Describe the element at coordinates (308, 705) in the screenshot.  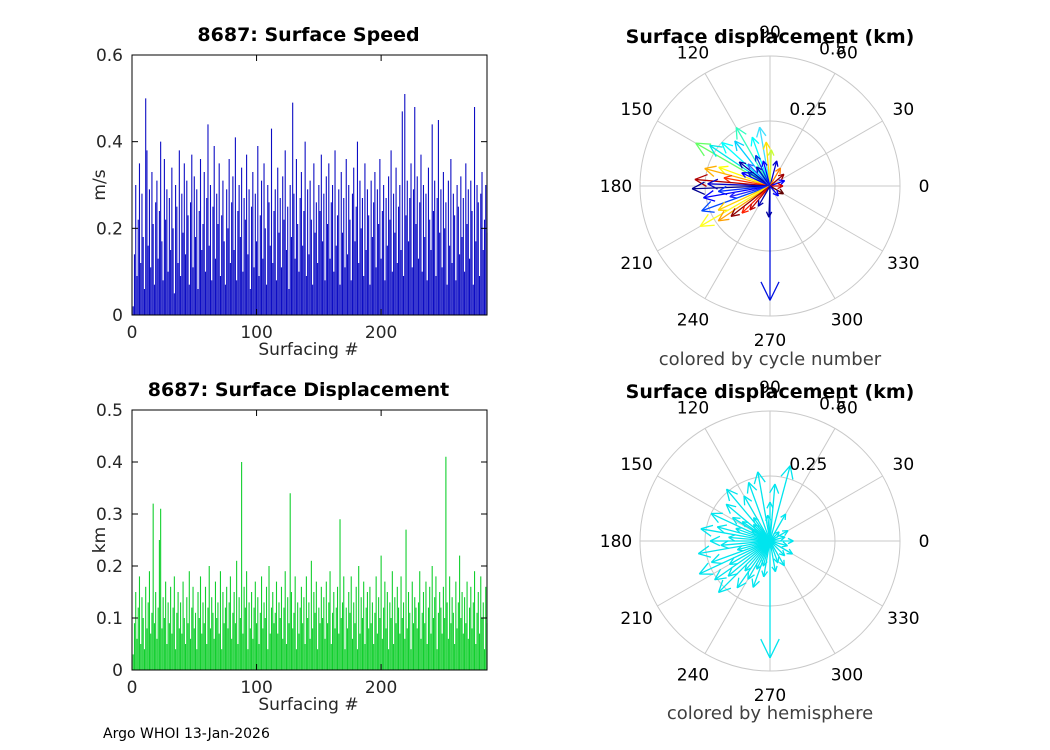
I see `displacement-x-axis-label: Surfacing #` at that location.